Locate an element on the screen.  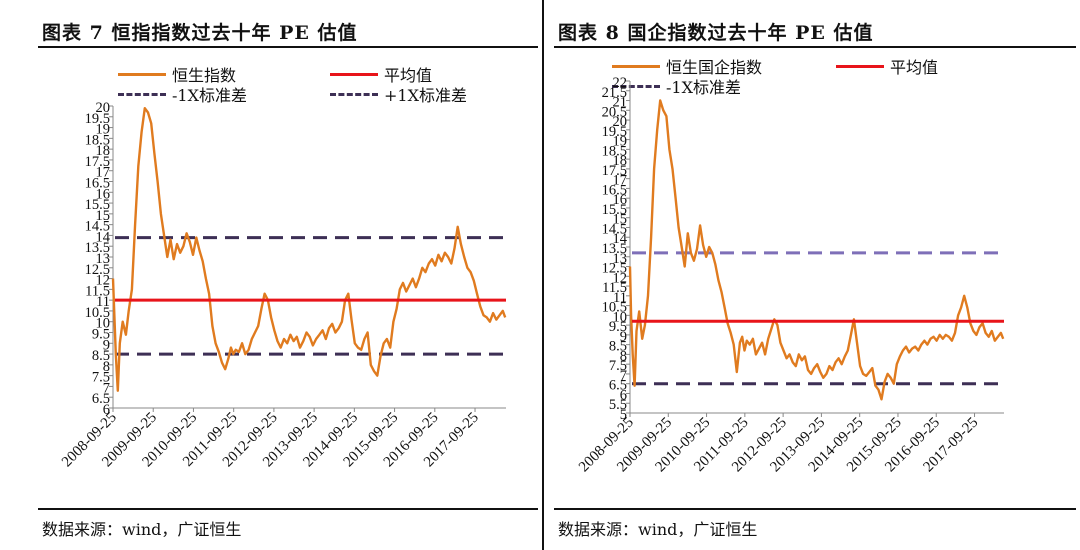
legend-label: 恒生指数 is located at coordinates (204, 75).